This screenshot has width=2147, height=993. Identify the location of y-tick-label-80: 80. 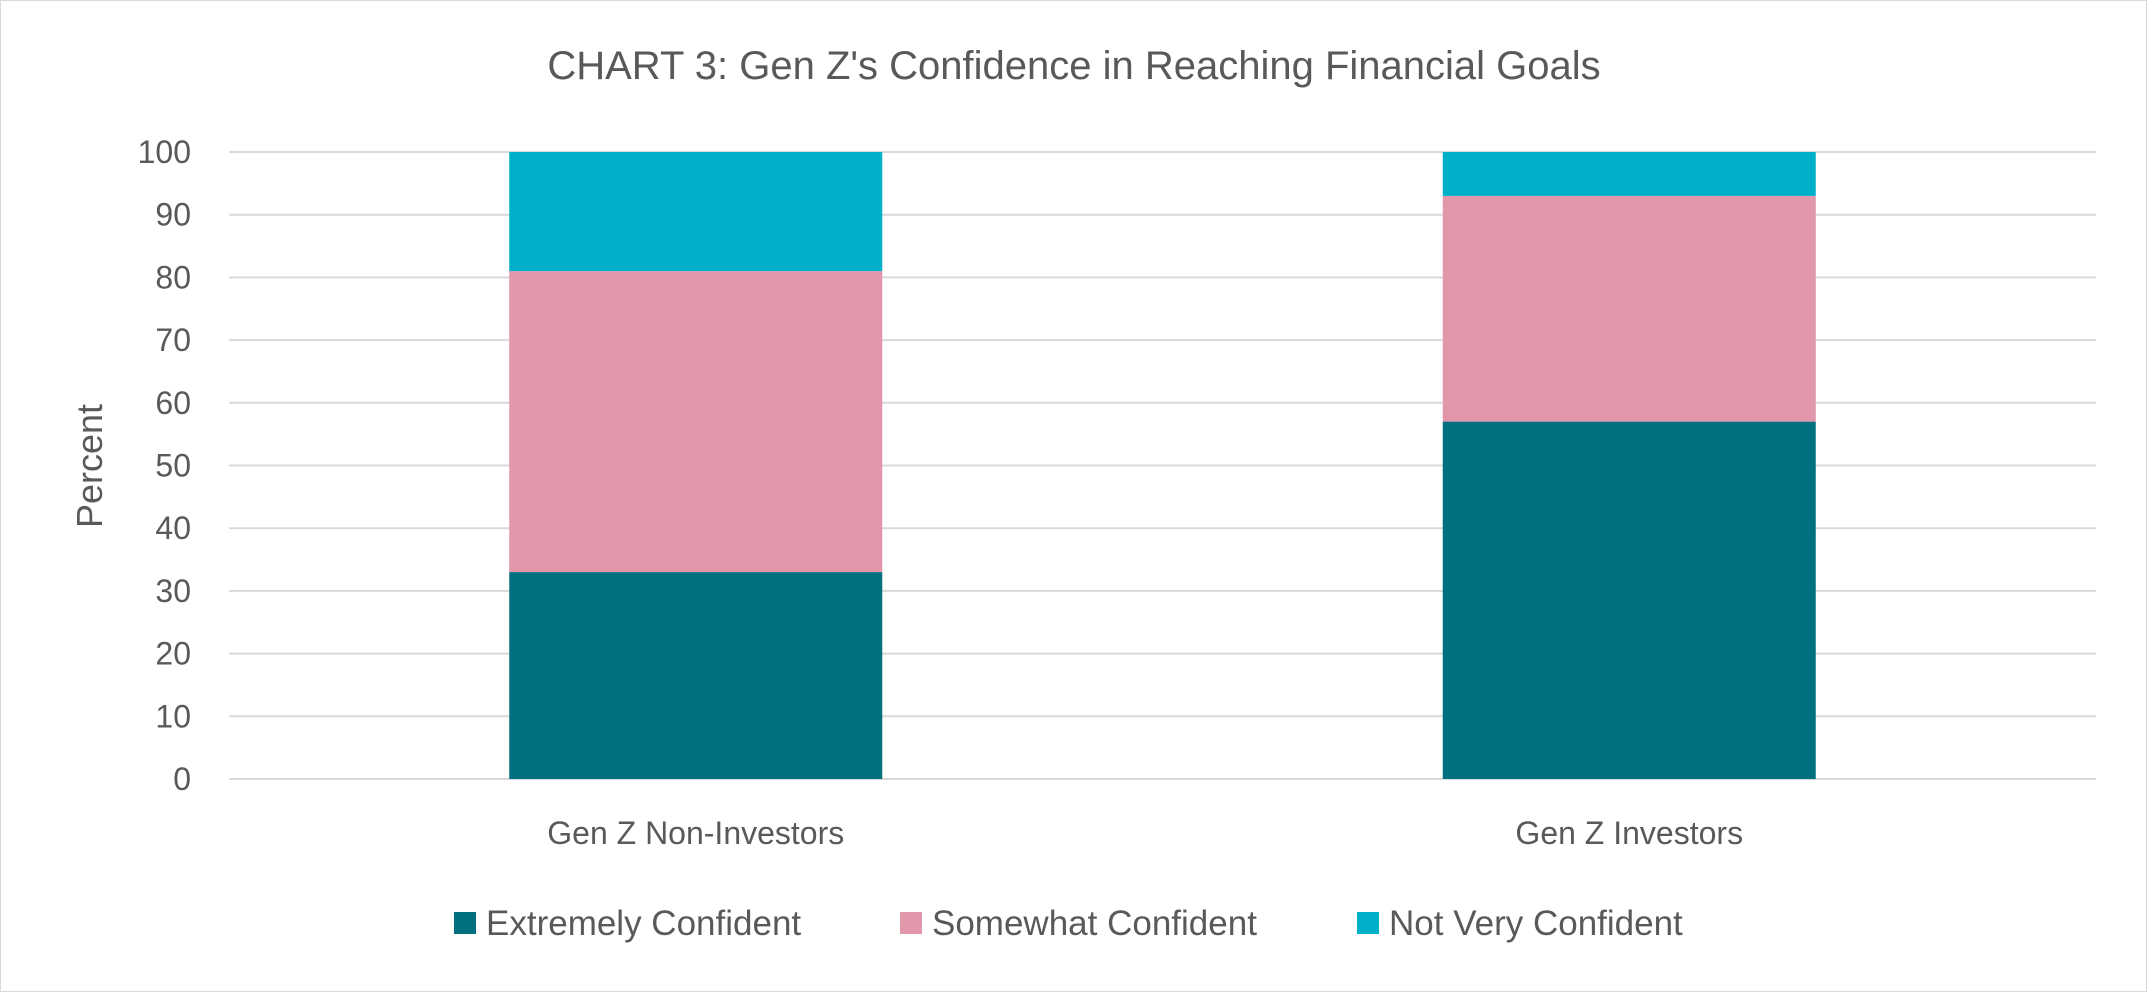
(173, 277).